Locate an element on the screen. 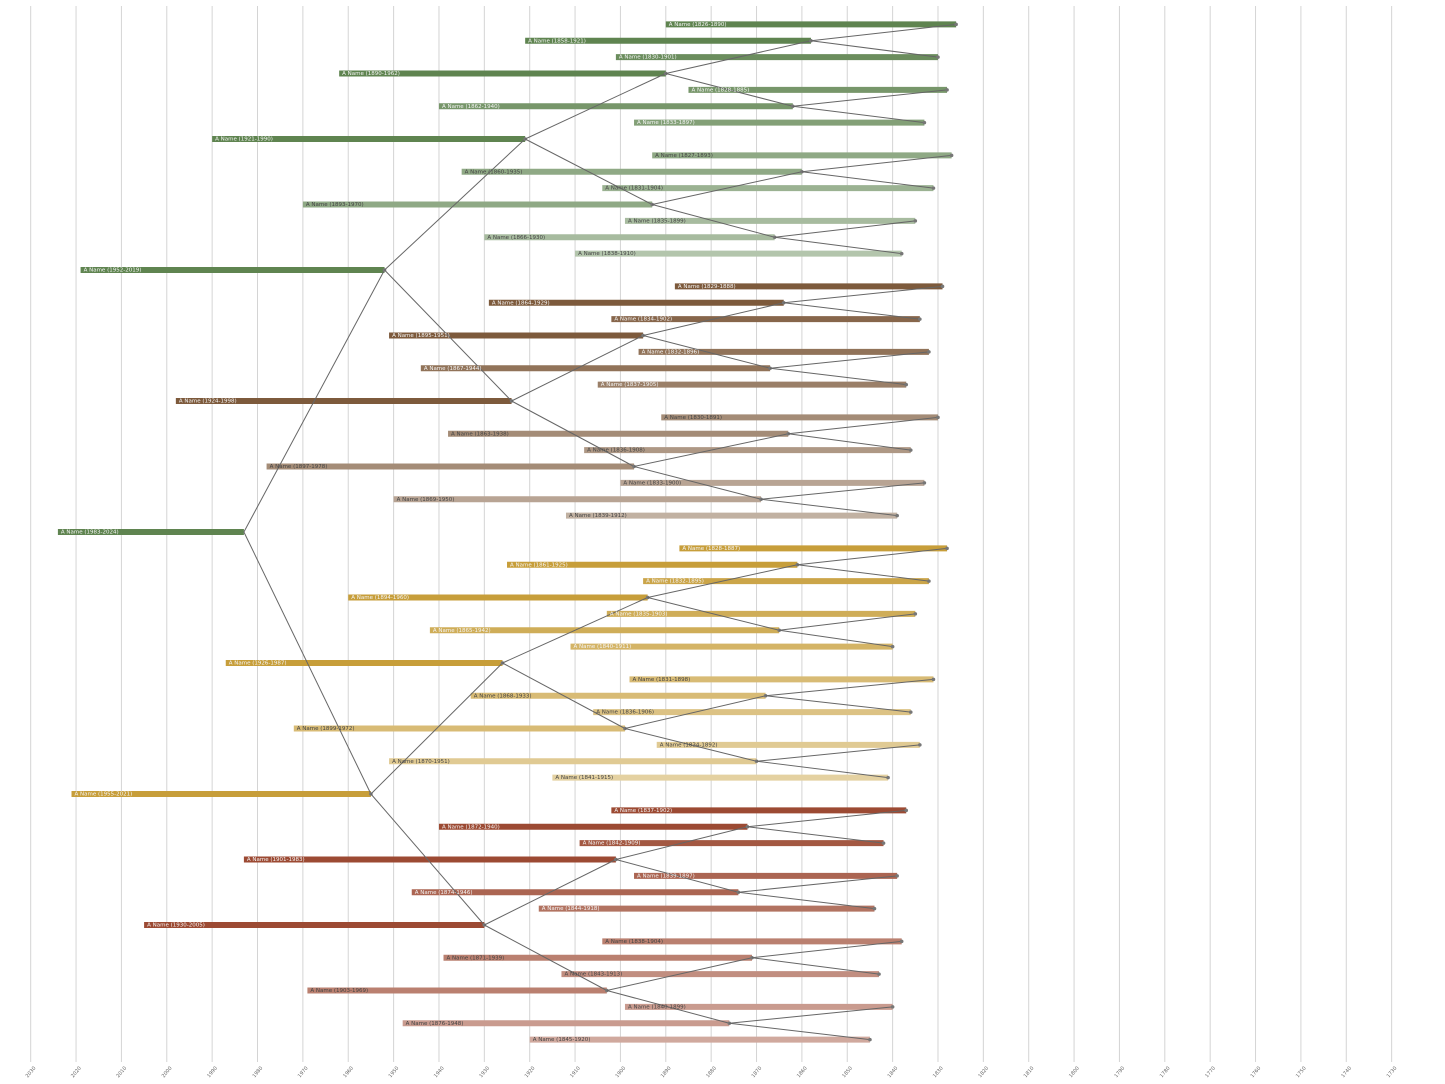 The height and width of the screenshot is (1084, 1445). person-label: A Name (1870-1951) is located at coordinates (421, 762).